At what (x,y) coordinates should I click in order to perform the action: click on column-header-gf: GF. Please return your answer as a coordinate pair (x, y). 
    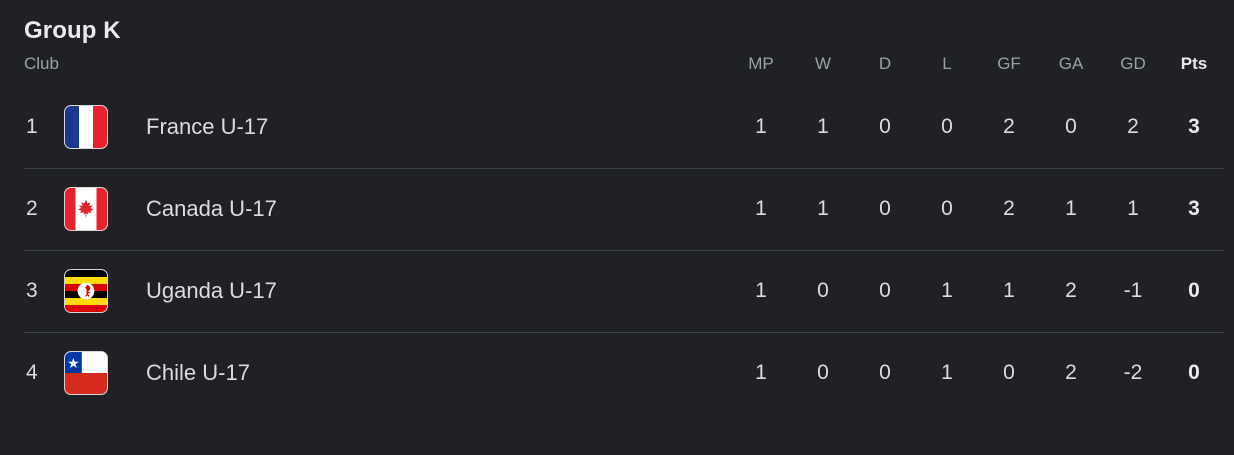
    Looking at the image, I should click on (1009, 63).